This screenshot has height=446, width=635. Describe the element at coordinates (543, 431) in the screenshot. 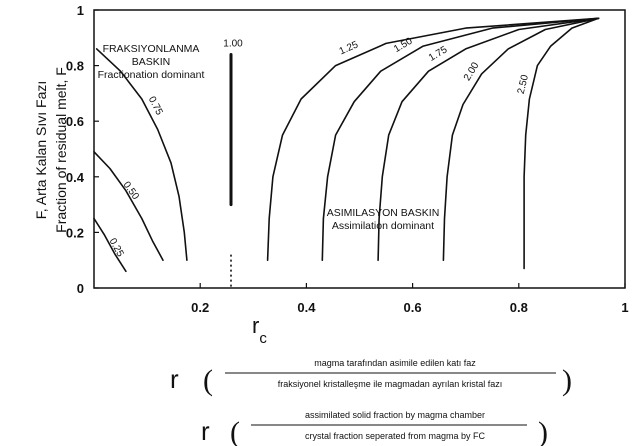

I see `right-paren-en: )` at that location.